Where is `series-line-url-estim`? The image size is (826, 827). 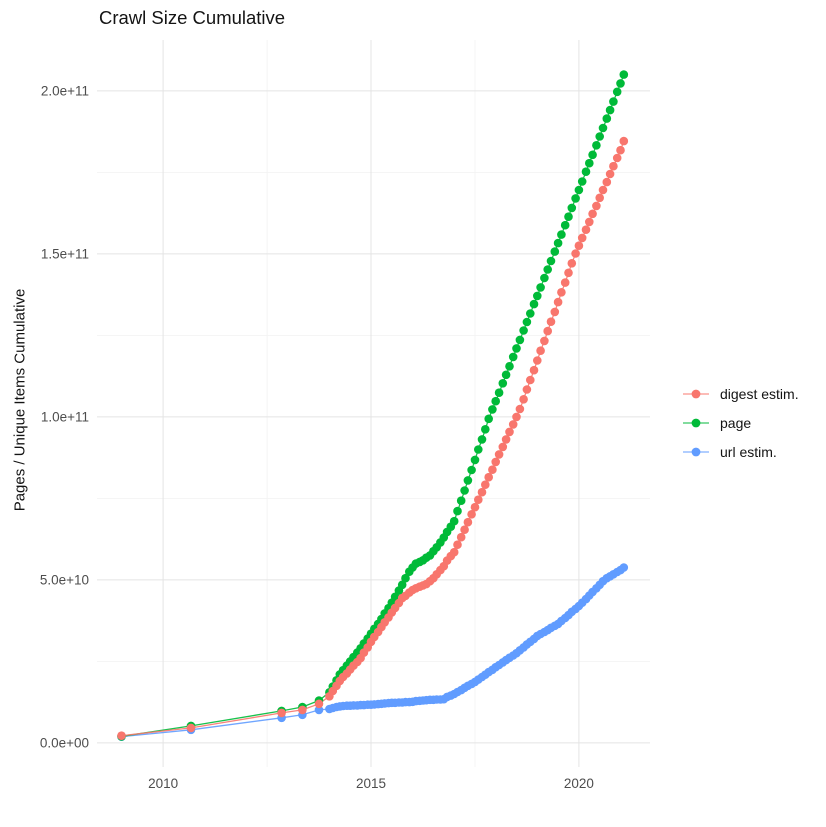 series-line-url-estim is located at coordinates (373, 652).